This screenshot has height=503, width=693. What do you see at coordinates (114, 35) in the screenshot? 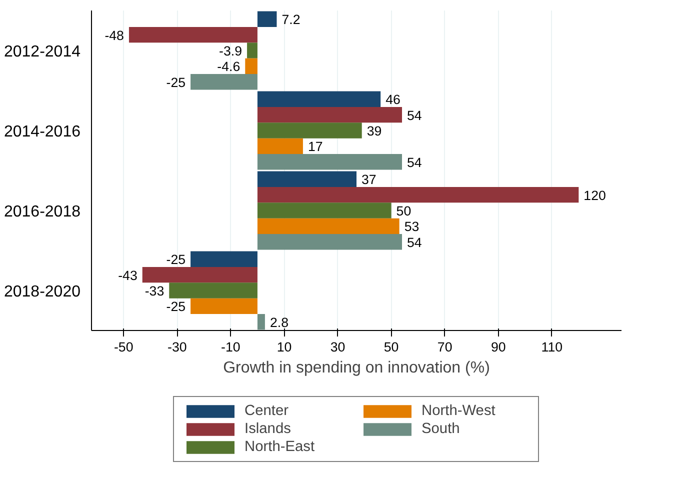
I see `data-label: -48` at bounding box center [114, 35].